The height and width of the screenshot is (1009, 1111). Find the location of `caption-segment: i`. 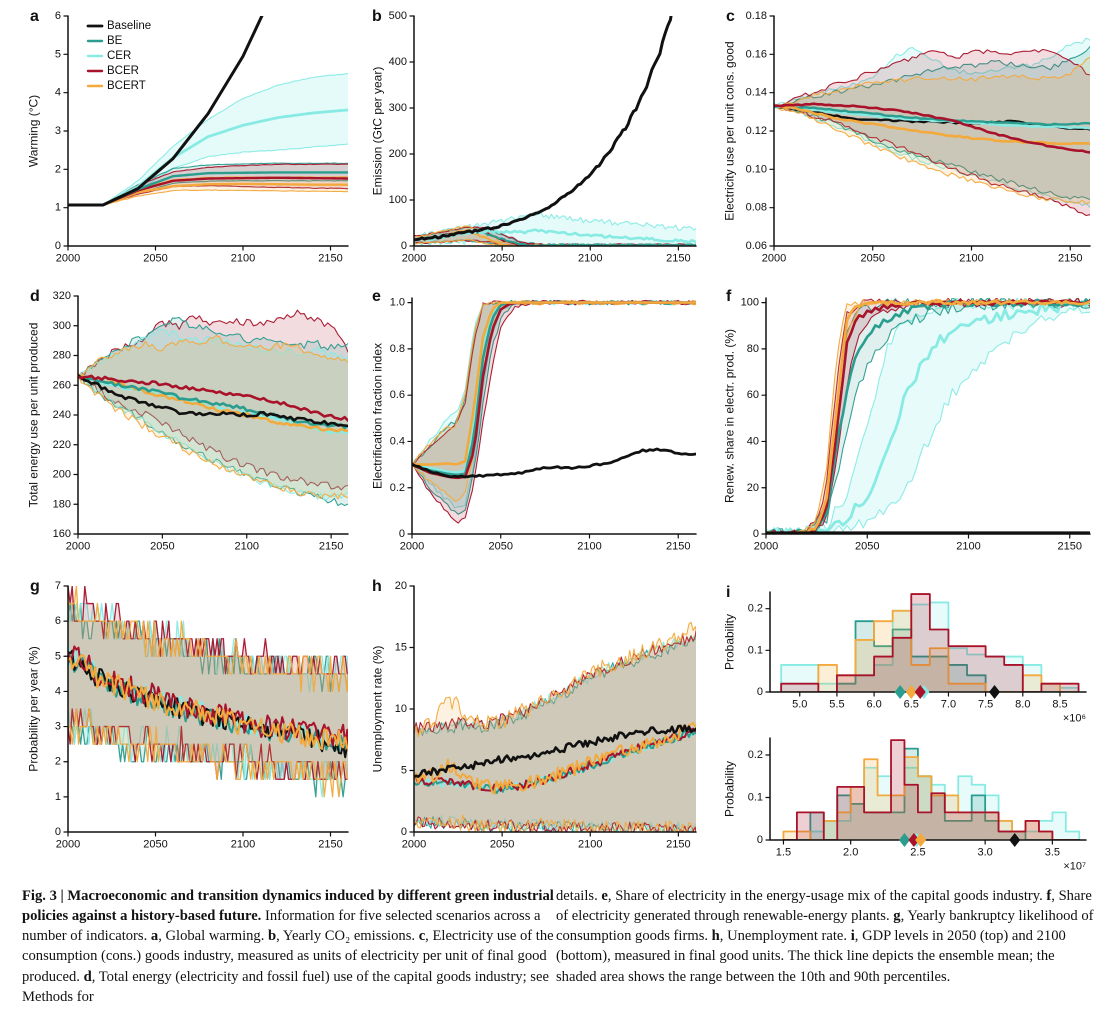

caption-segment: i is located at coordinates (852, 936).